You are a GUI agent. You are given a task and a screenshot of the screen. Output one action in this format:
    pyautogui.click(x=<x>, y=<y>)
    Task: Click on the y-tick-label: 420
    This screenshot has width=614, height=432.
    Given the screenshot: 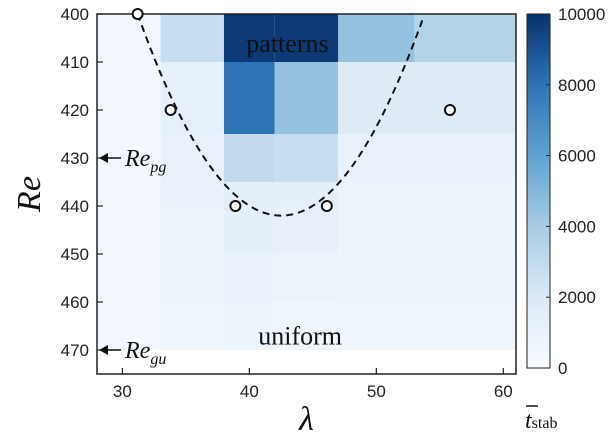 What is the action you would take?
    pyautogui.click(x=75, y=110)
    